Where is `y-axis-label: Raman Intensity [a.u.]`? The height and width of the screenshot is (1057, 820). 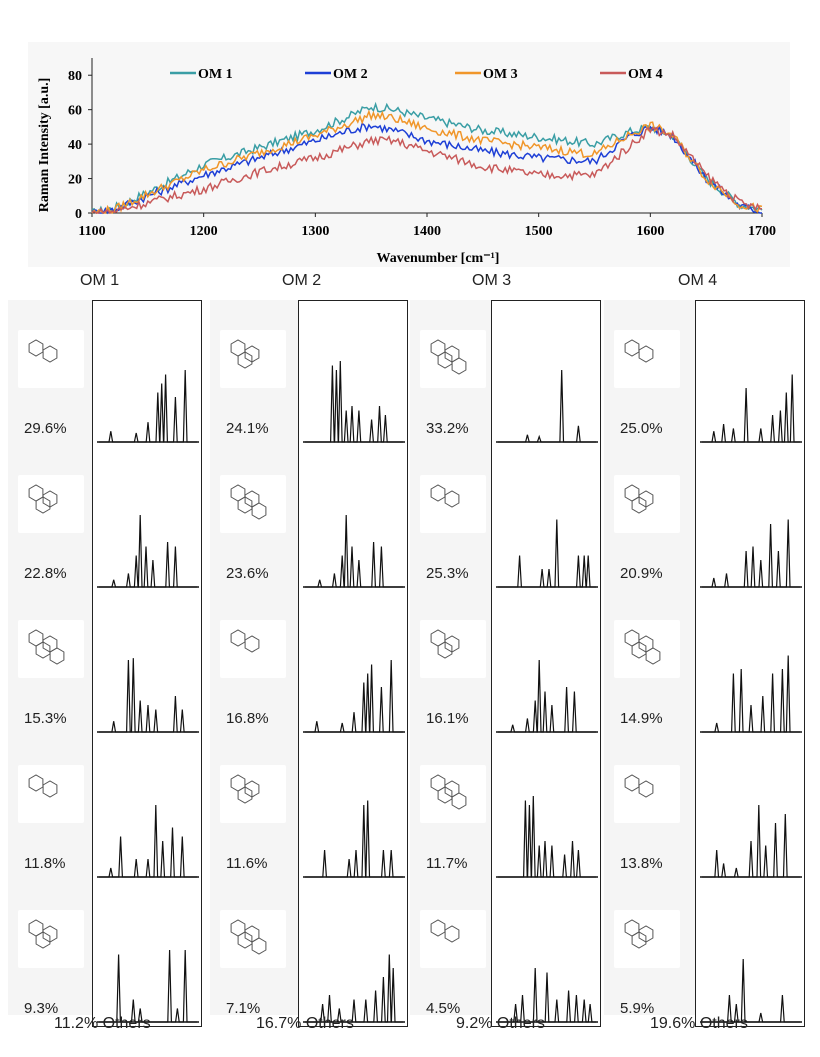 y-axis-label: Raman Intensity [a.u.] is located at coordinates (44, 145).